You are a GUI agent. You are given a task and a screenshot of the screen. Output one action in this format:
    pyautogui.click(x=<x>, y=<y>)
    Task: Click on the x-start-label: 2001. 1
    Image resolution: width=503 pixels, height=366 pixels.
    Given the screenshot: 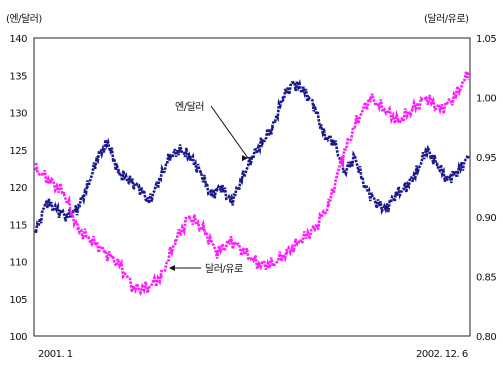 What is the action you would take?
    pyautogui.click(x=55, y=354)
    